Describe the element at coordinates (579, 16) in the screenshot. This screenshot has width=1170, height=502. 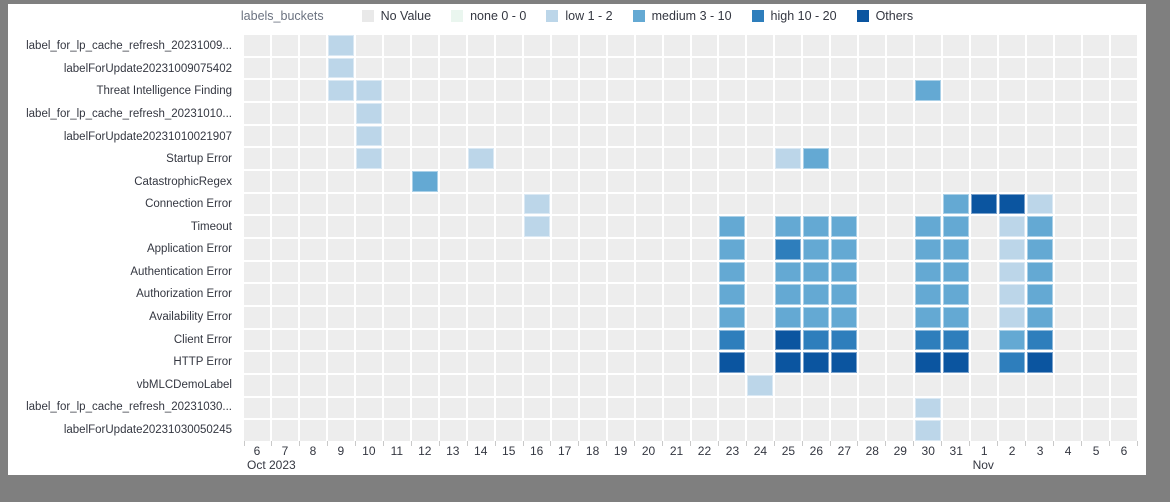
I see `legend-item-low: low 1 - 2` at that location.